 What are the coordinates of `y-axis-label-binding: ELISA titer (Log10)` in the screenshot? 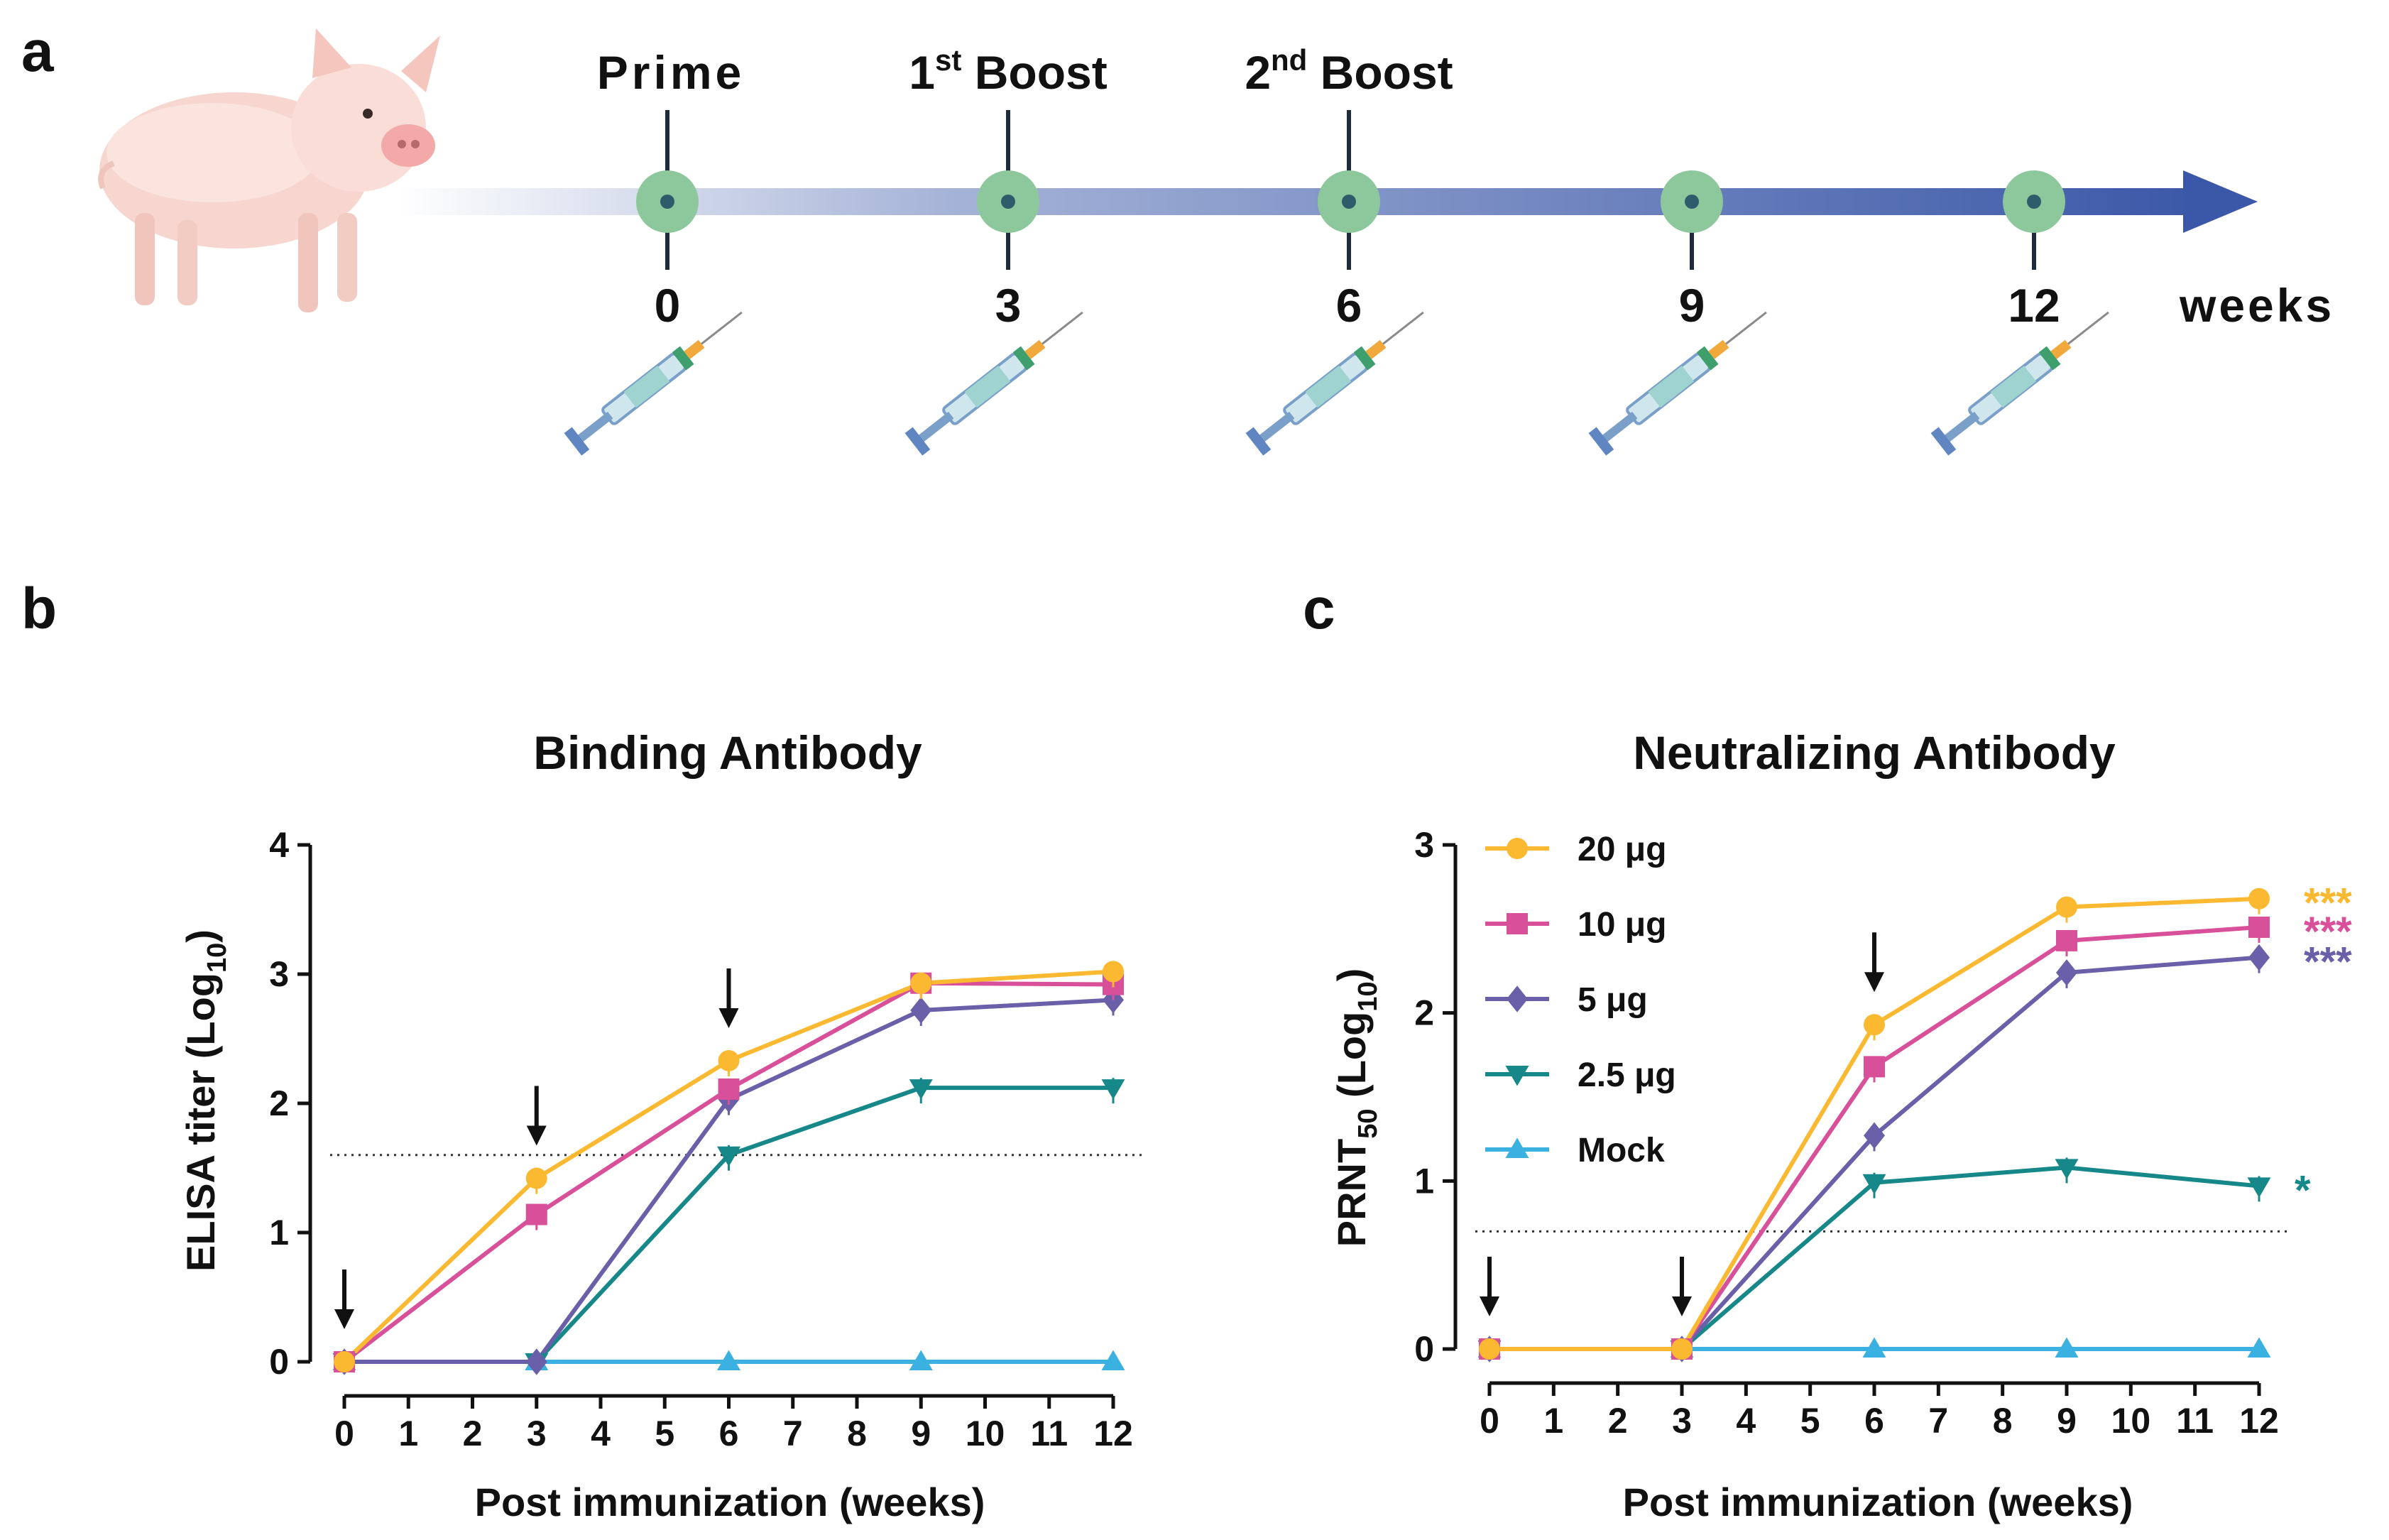 It's located at (205, 1100).